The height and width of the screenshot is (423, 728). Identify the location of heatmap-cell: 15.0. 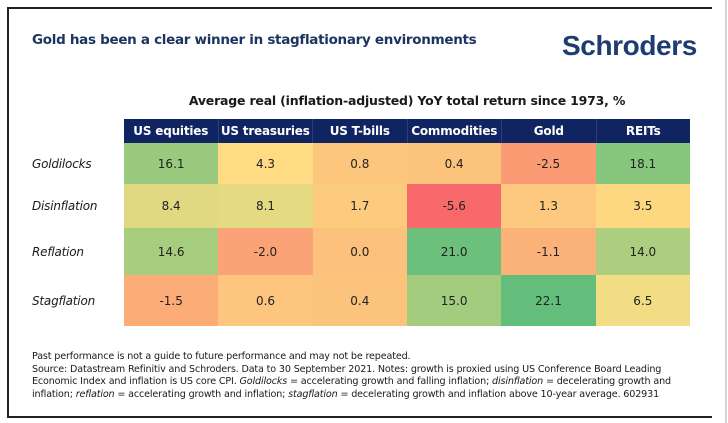
(454, 300).